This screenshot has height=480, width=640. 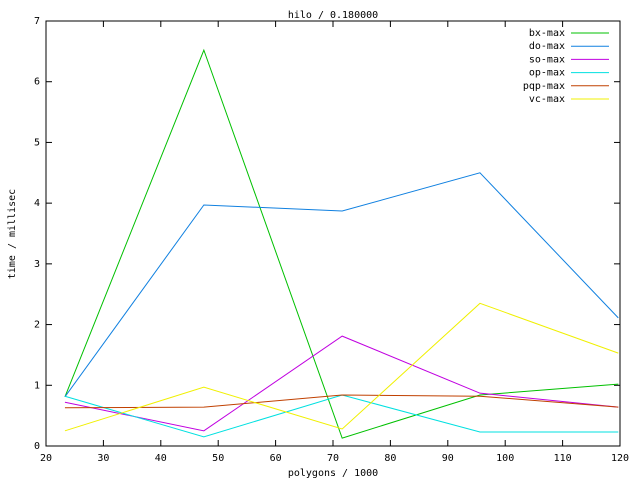 I want to click on y-tick-label: 4, so click(x=37, y=203).